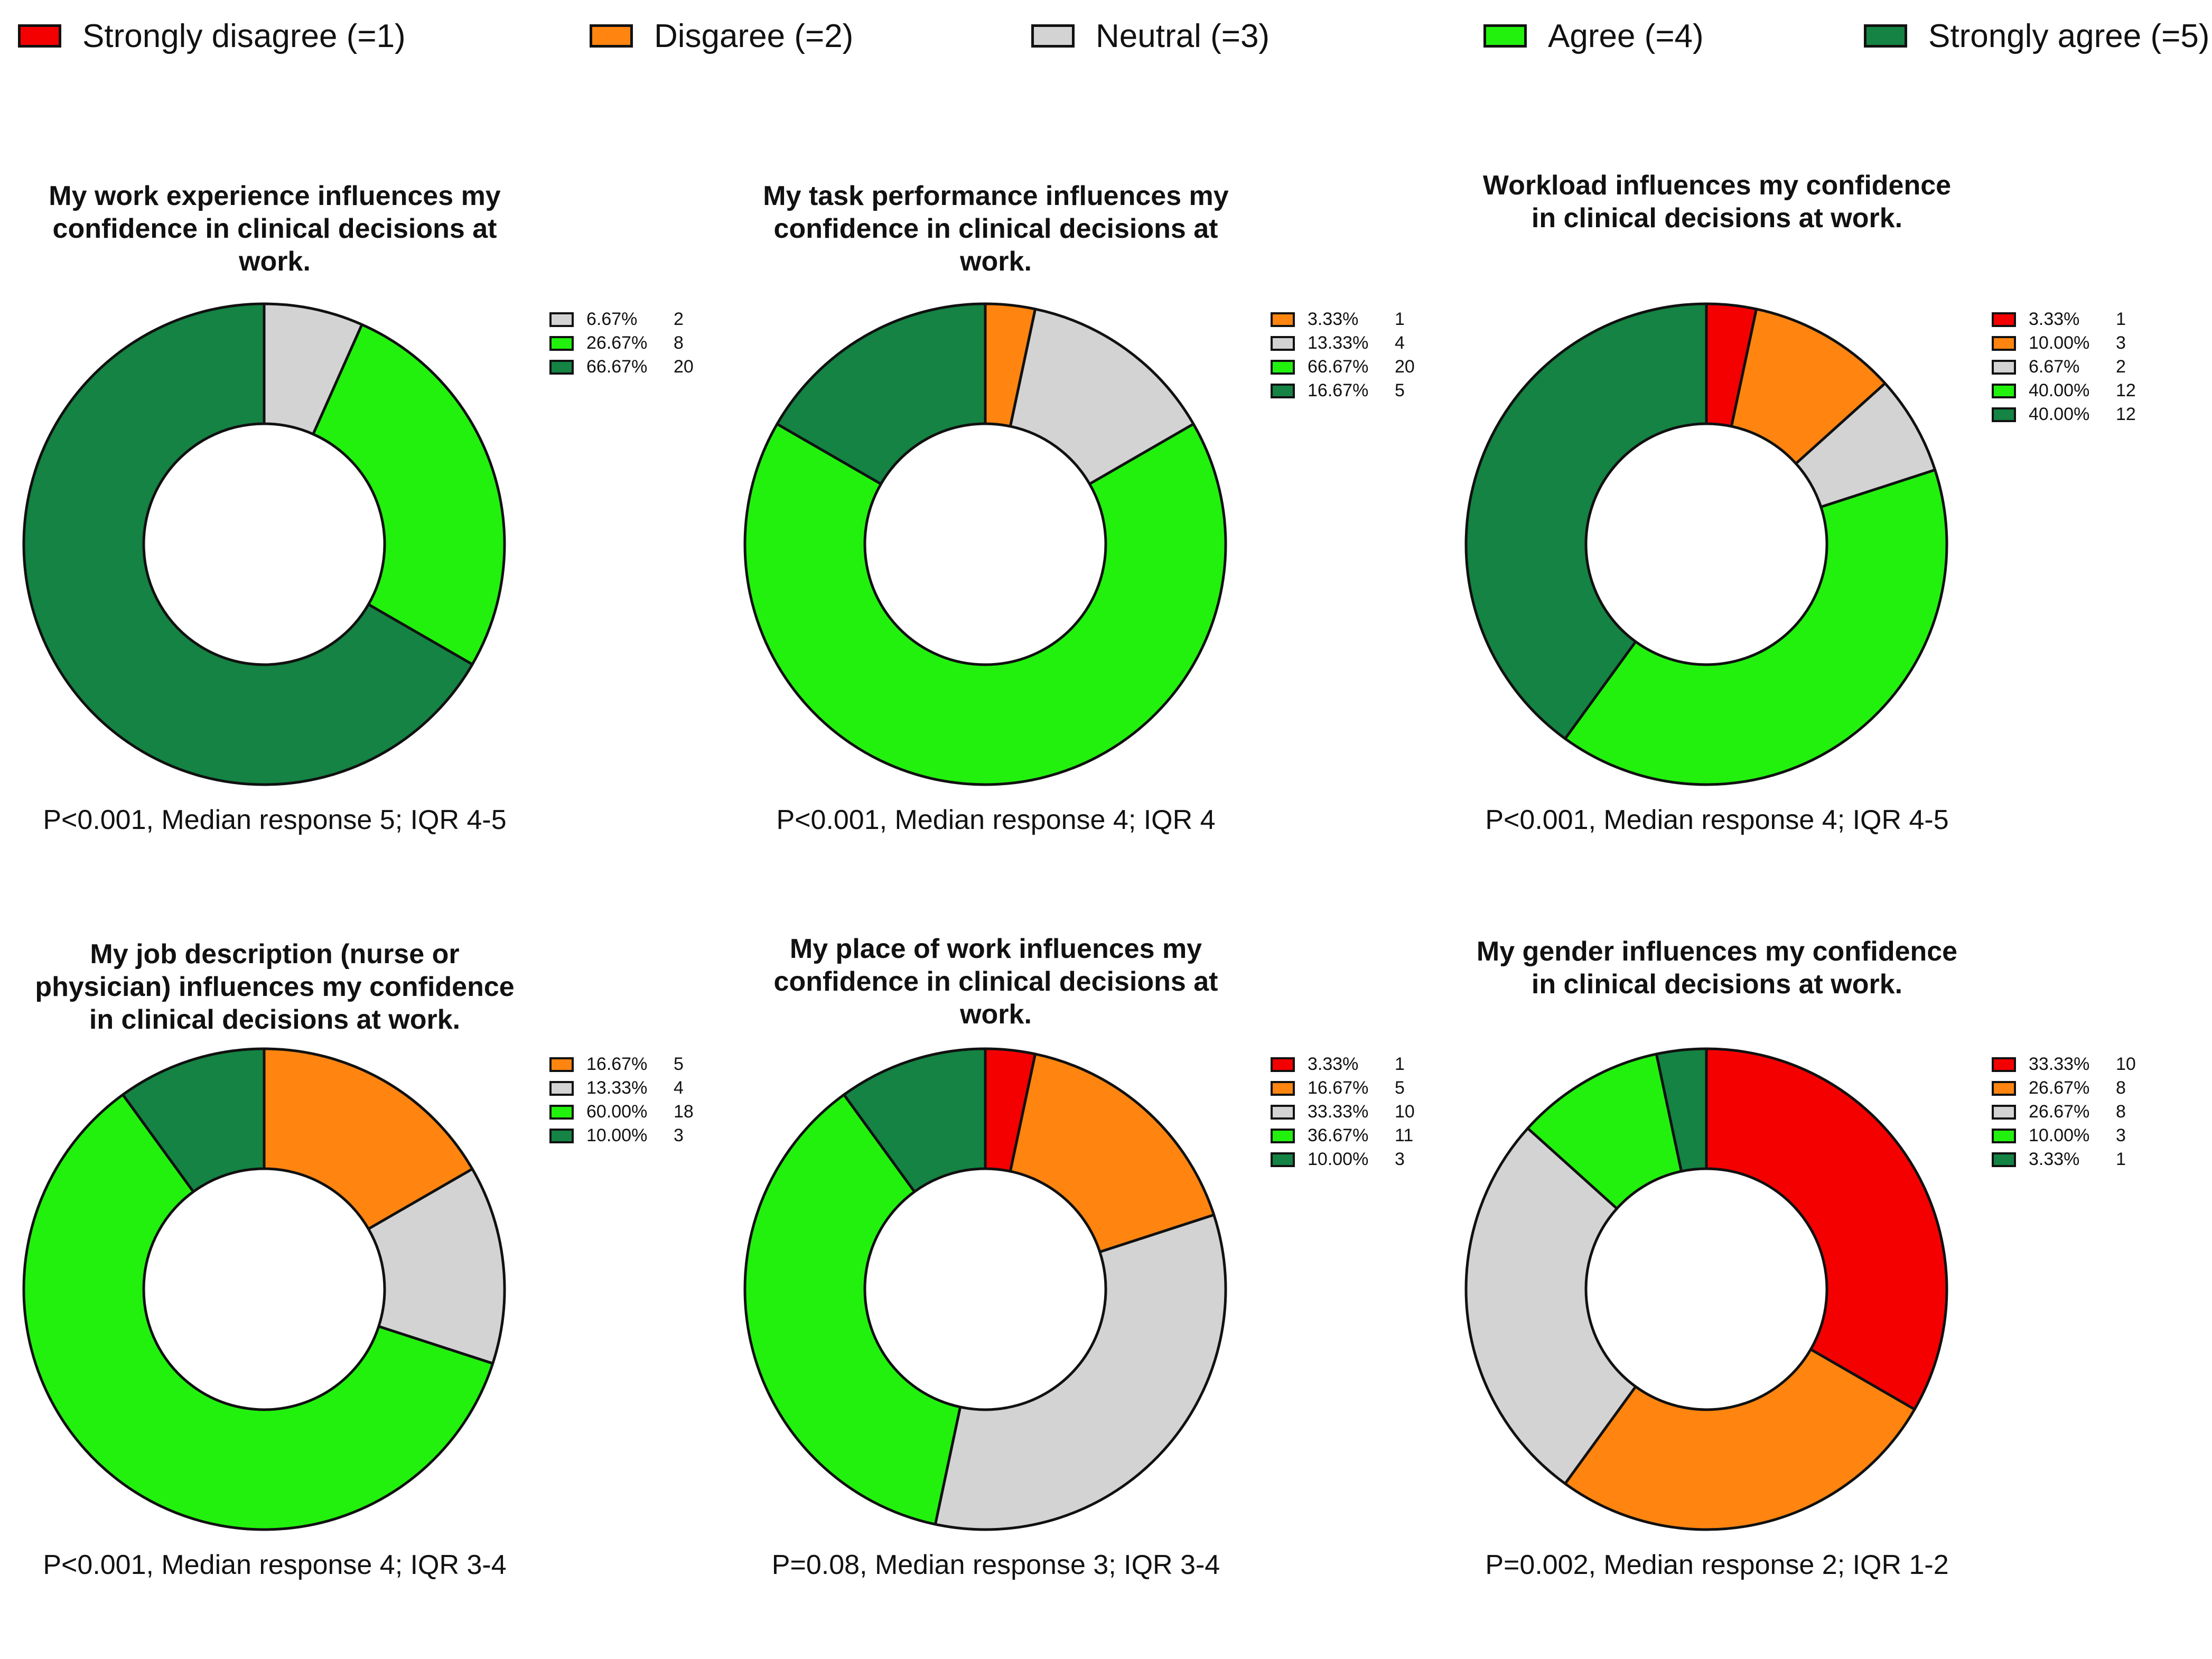  I want to click on panel-legend-row: 60.00% 18, so click(621, 1112).